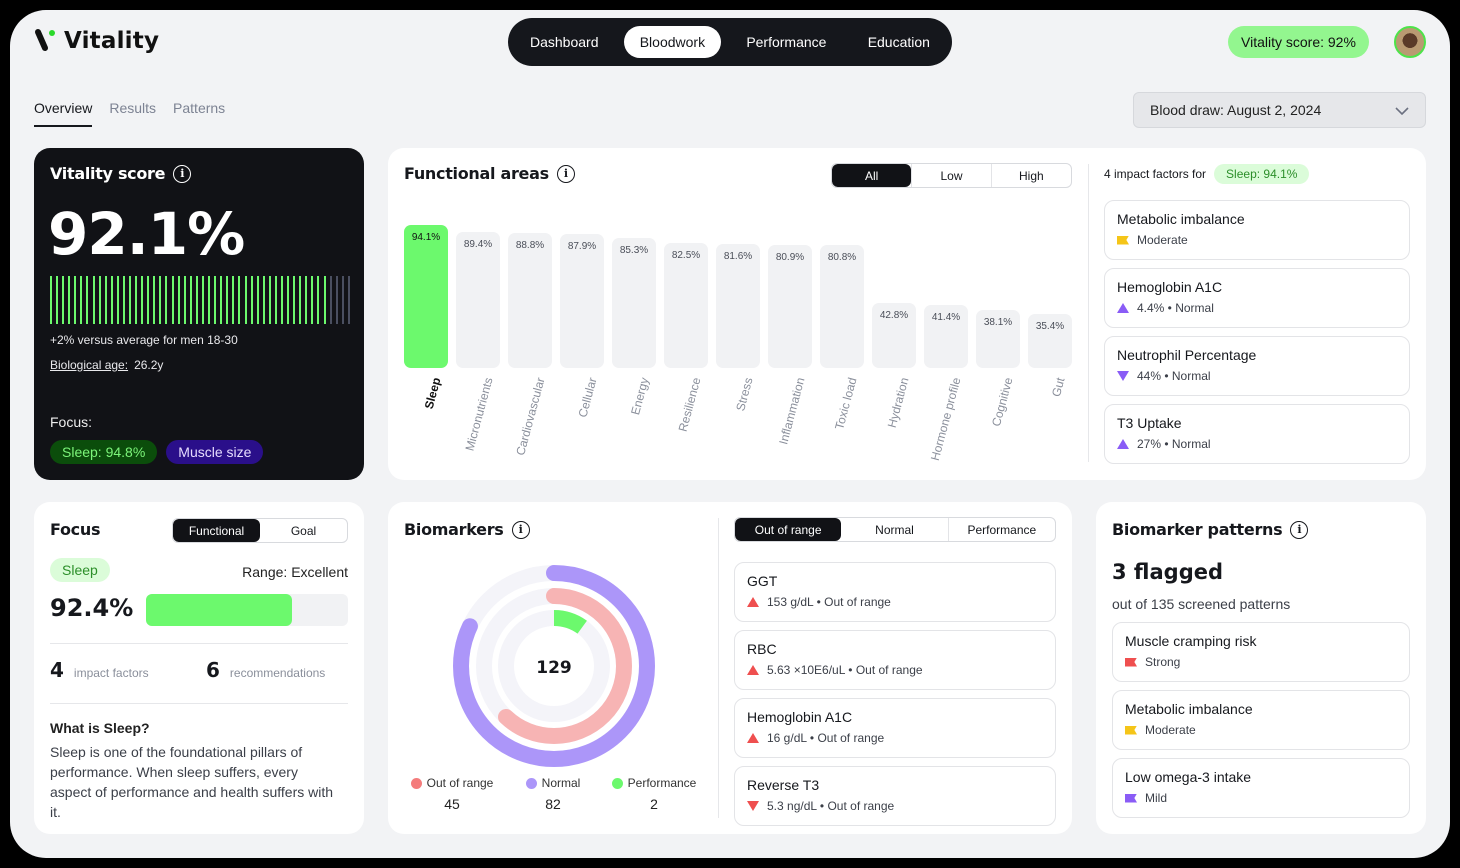 This screenshot has height=868, width=1460. I want to click on list-item: GGT 153 g/dL • Out of range, so click(895, 592).